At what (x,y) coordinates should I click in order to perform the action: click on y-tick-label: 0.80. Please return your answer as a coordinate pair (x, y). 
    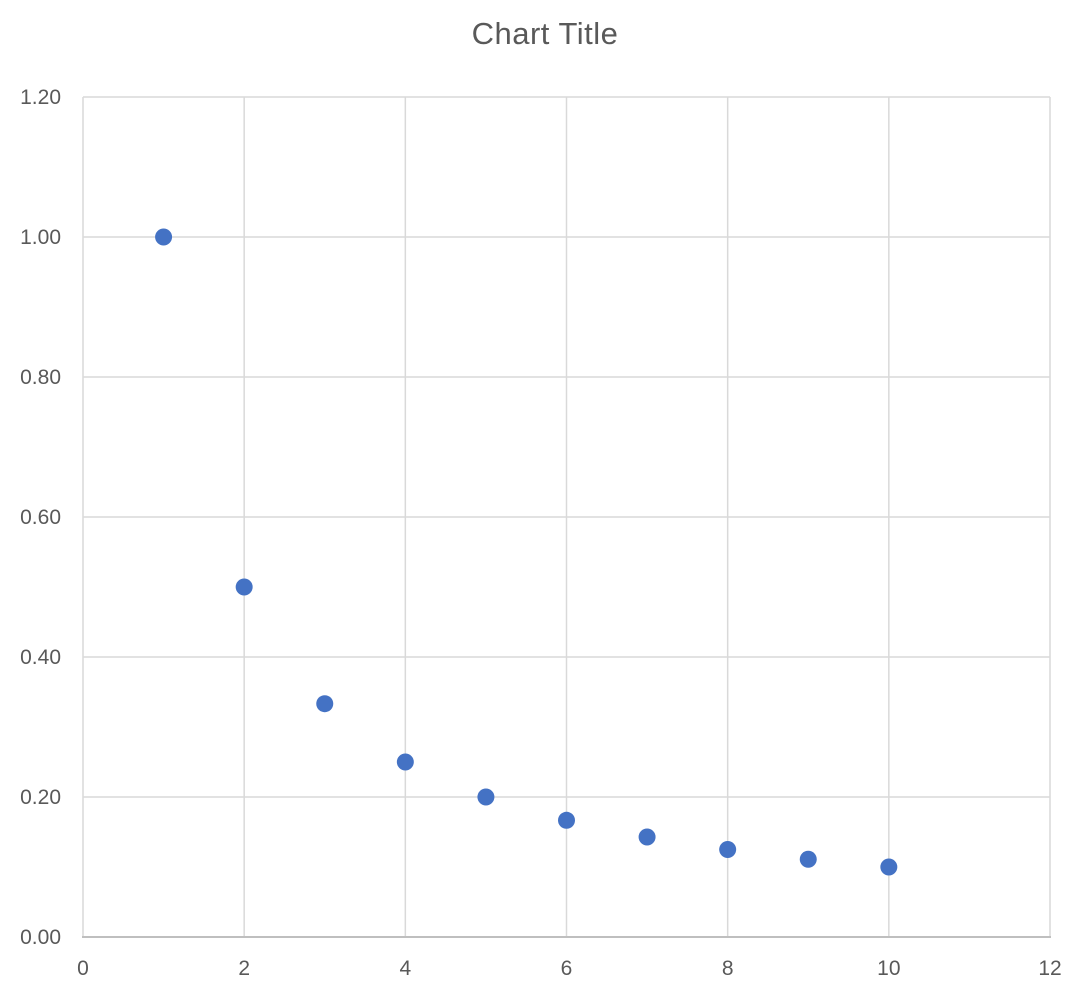
    Looking at the image, I should click on (40, 377).